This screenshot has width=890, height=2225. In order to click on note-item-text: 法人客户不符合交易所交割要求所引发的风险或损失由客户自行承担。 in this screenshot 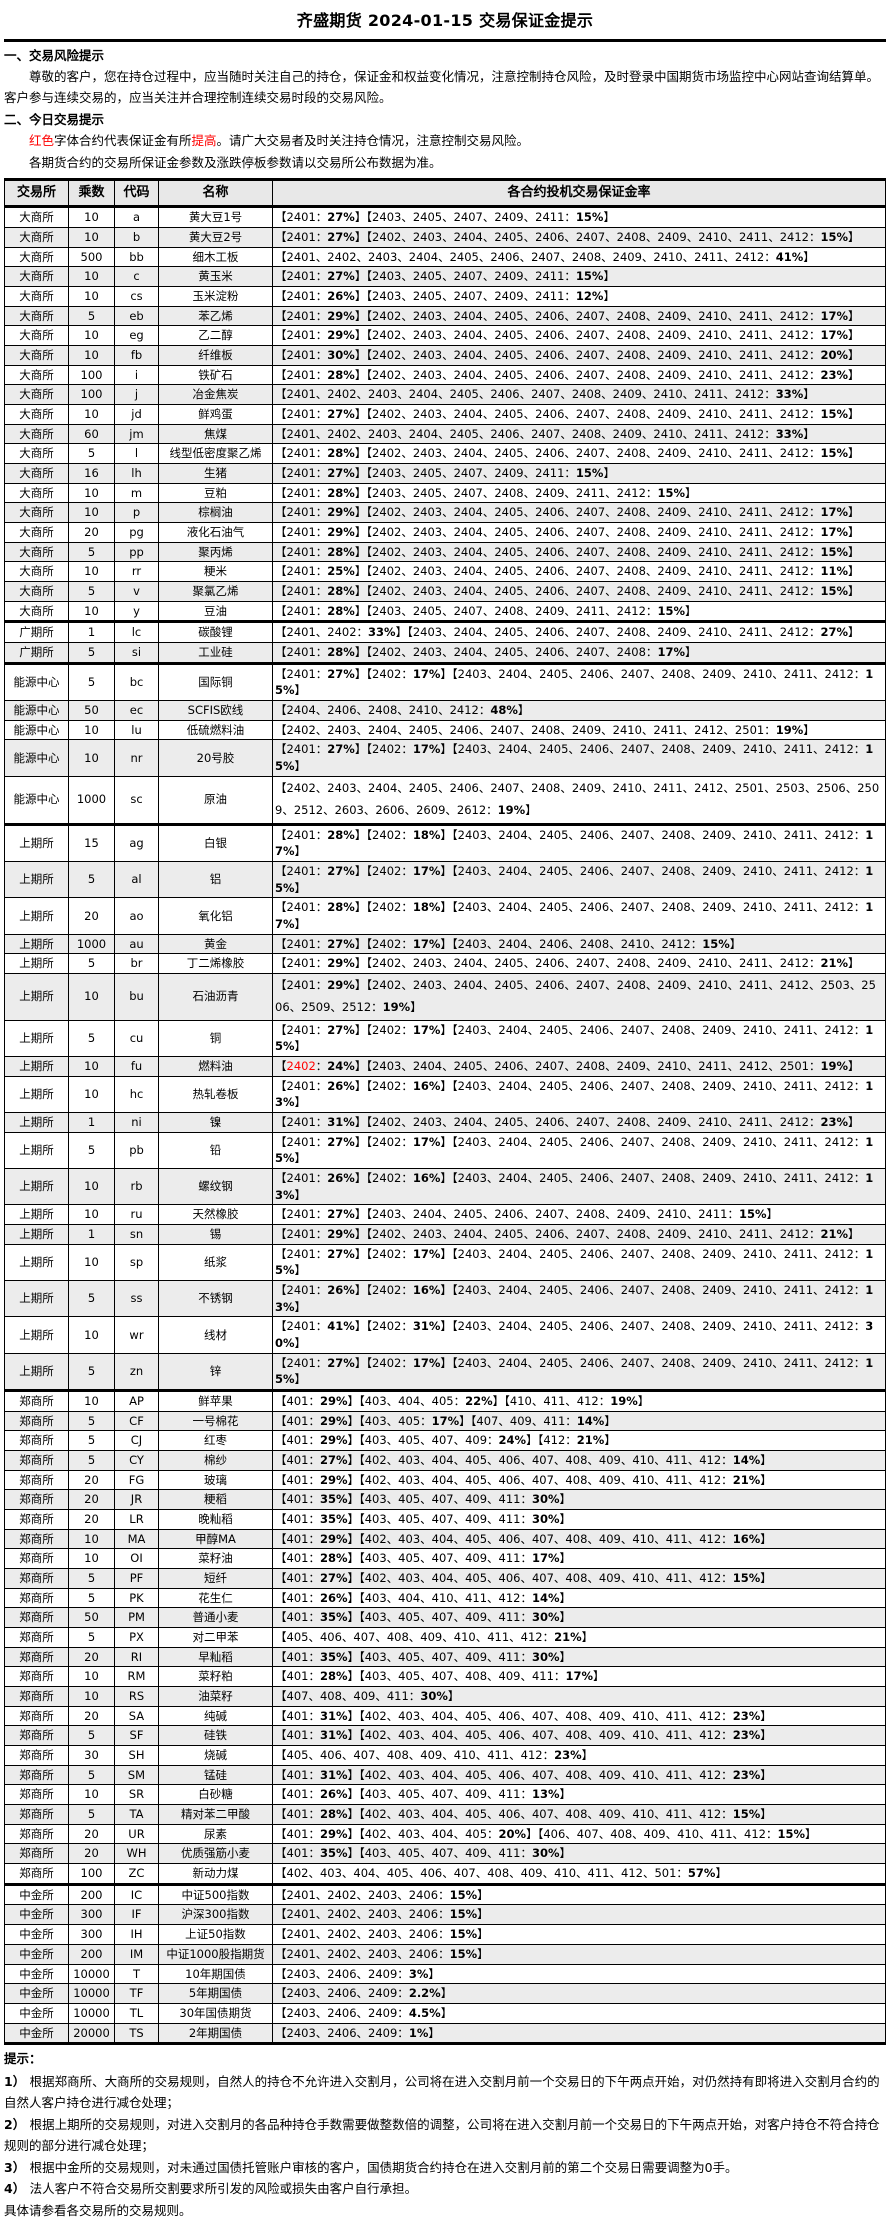, I will do `click(223, 2189)`.